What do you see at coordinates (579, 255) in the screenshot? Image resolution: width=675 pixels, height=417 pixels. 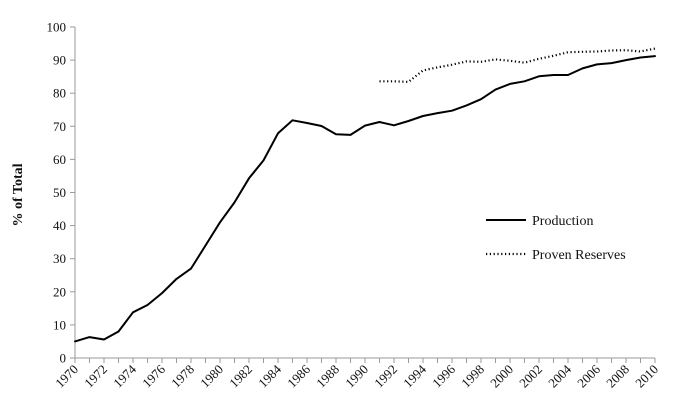 I see `legend-label: Proven Reserves` at bounding box center [579, 255].